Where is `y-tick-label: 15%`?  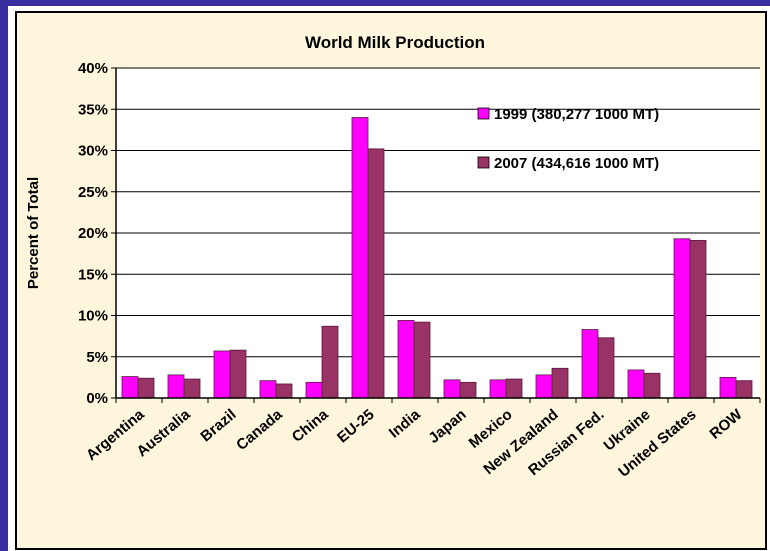
y-tick-label: 15% is located at coordinates (93, 274).